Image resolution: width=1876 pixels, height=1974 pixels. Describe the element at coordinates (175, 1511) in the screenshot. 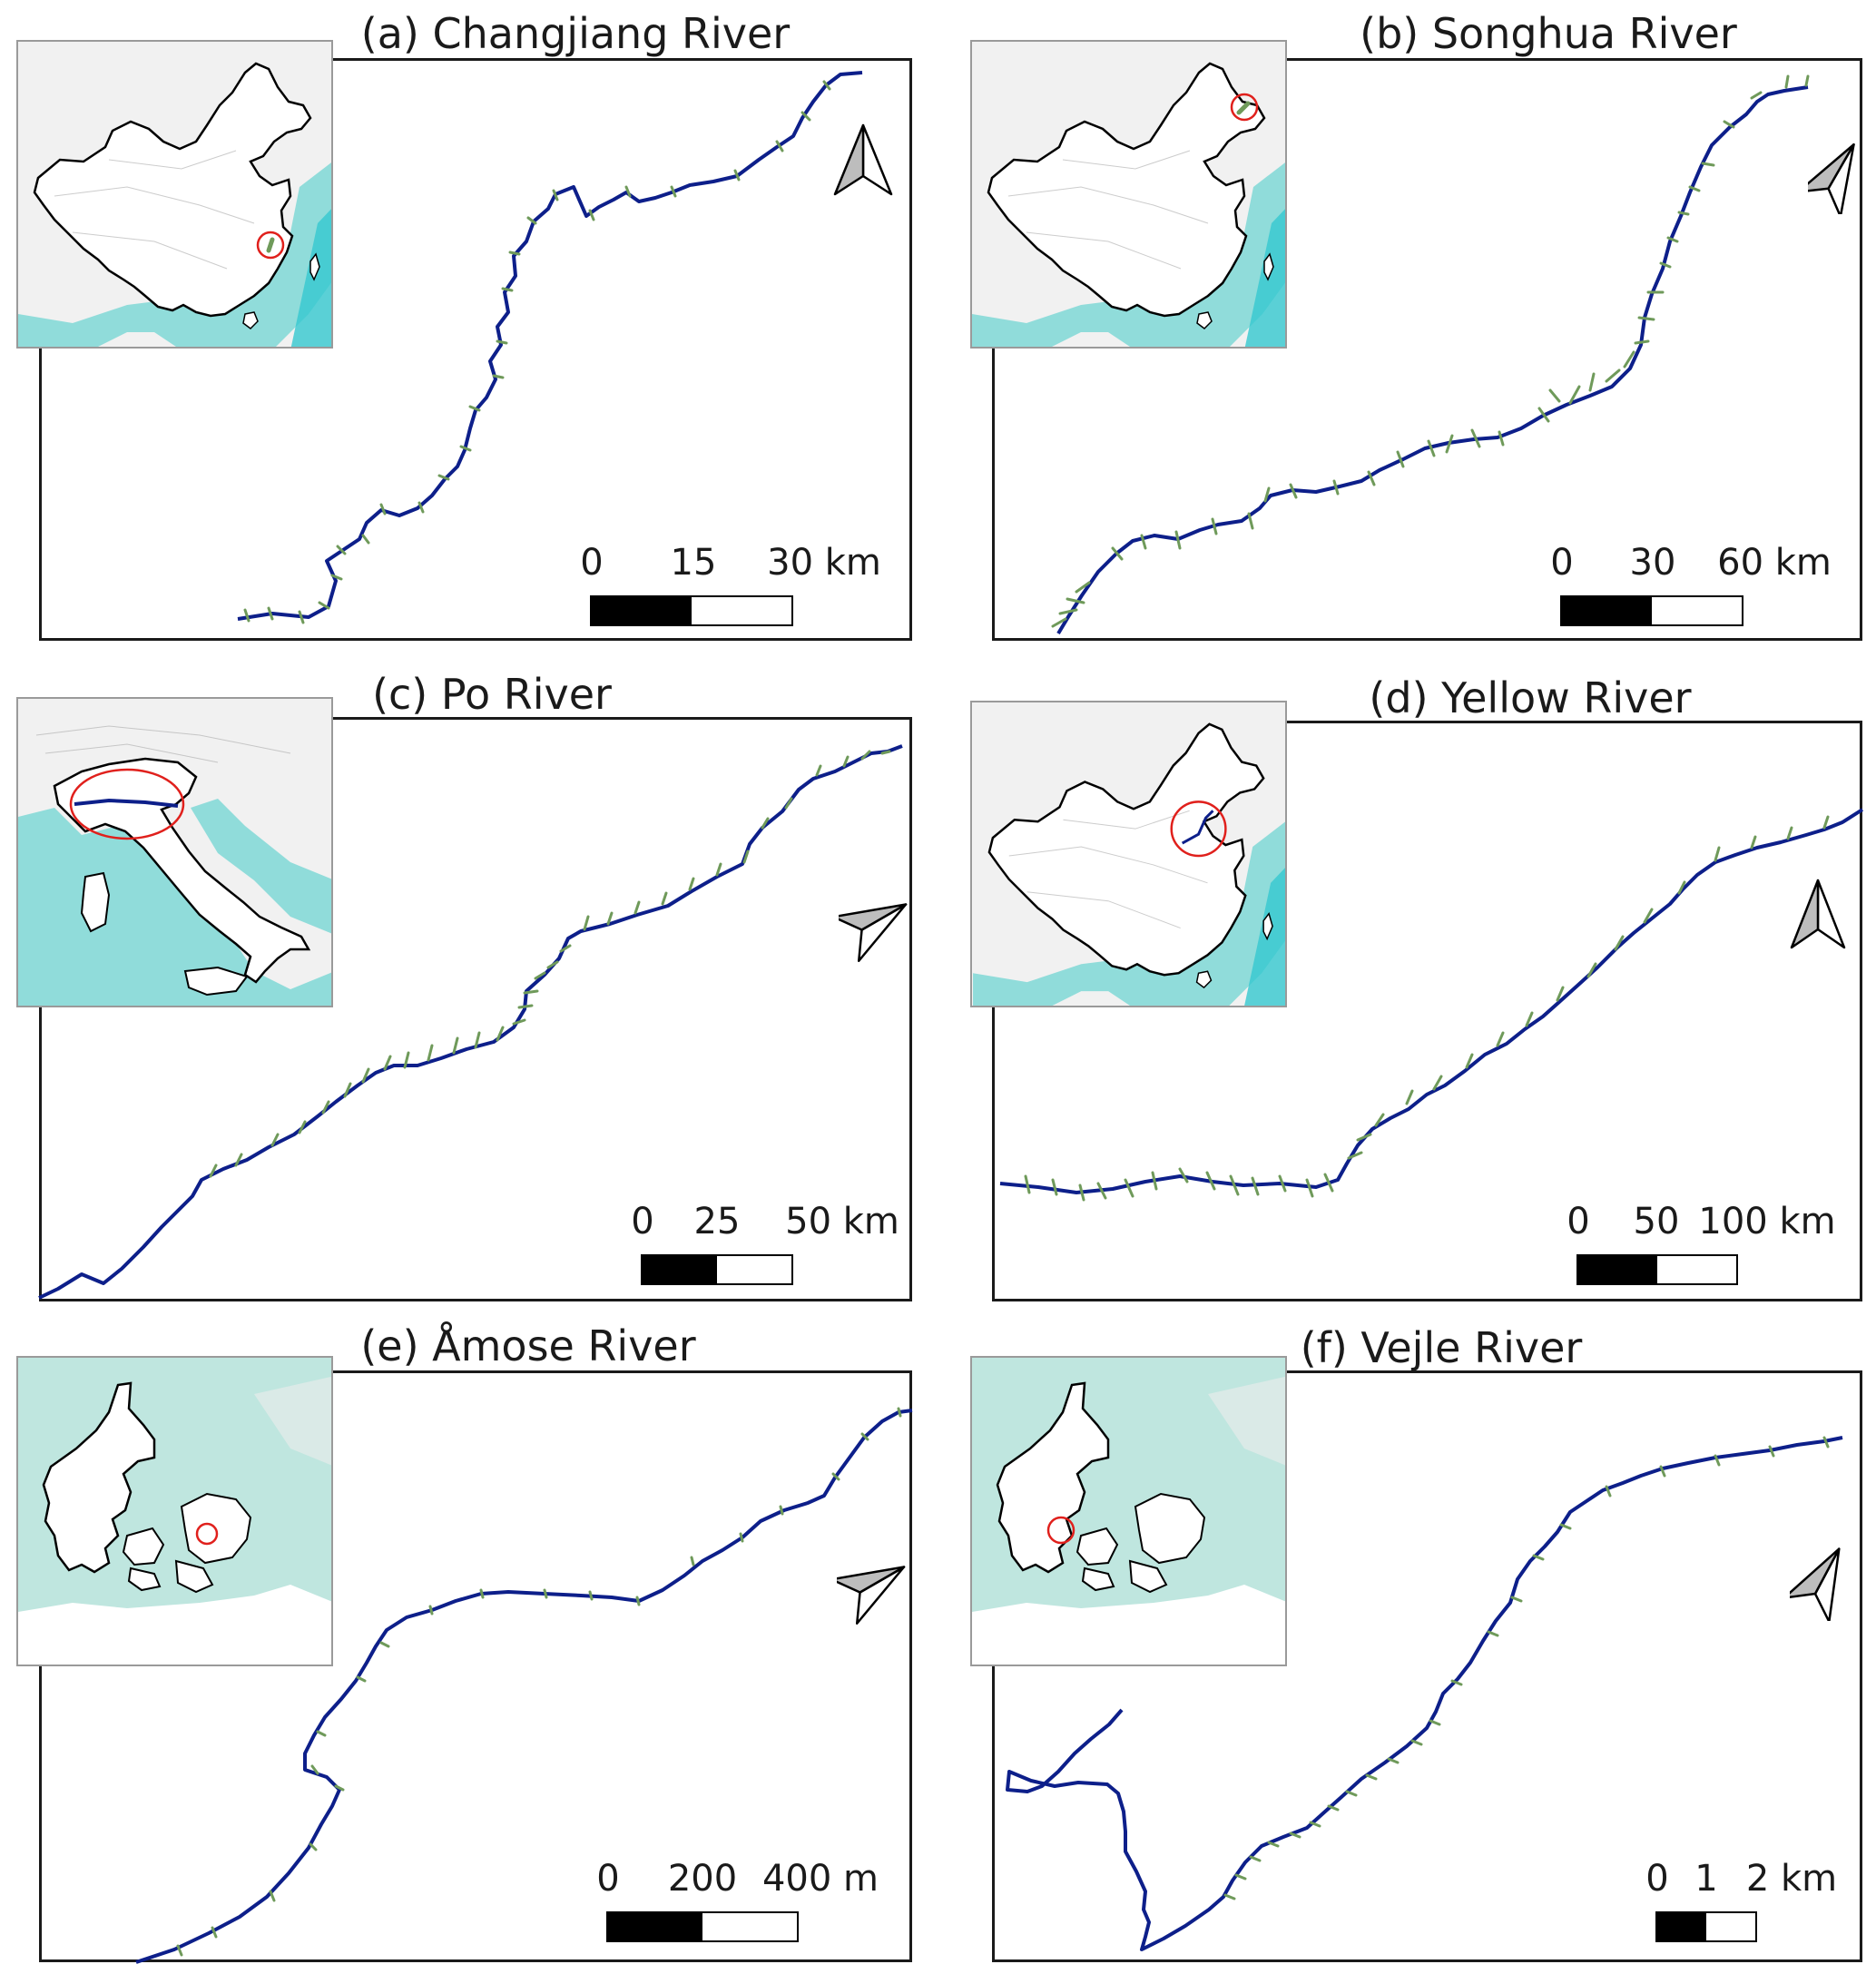

I see `inset-map-e` at that location.